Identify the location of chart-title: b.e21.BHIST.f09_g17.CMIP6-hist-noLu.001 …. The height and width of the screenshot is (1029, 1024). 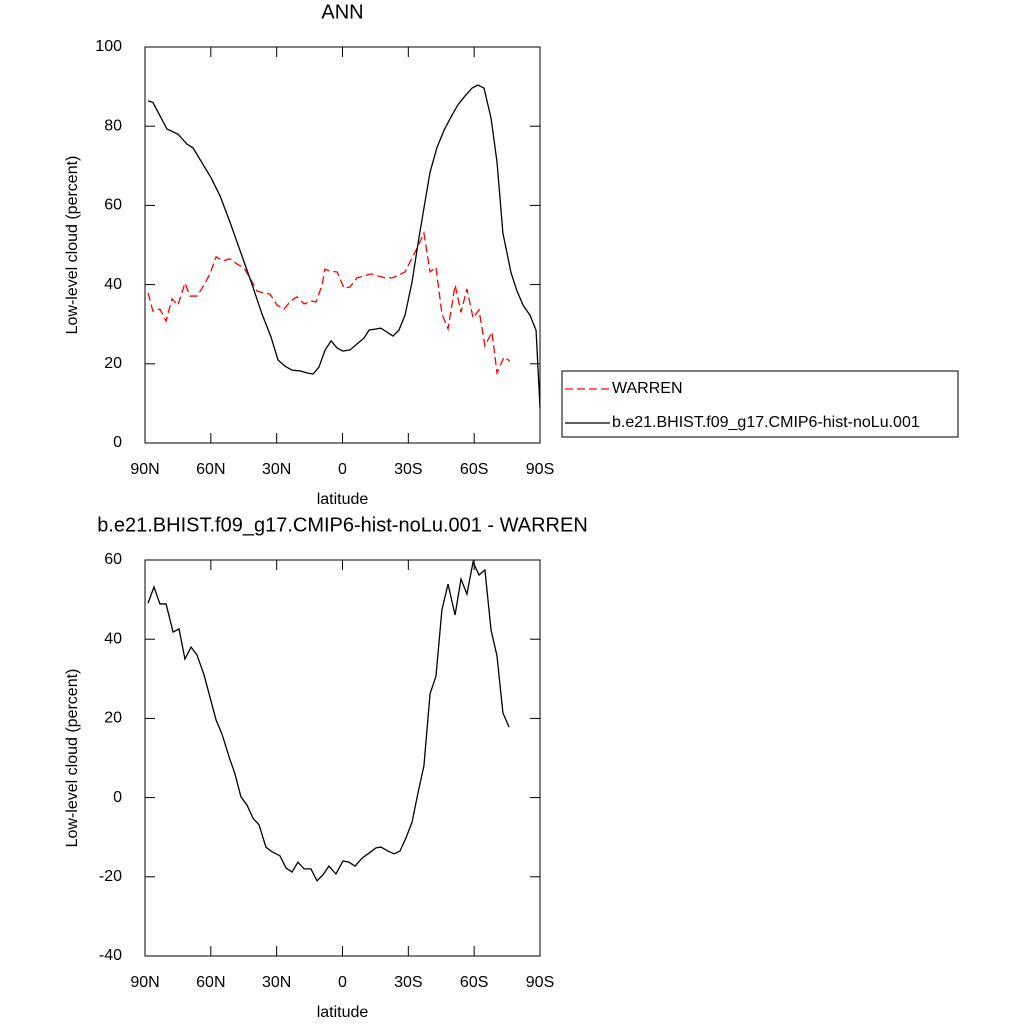
(342, 525).